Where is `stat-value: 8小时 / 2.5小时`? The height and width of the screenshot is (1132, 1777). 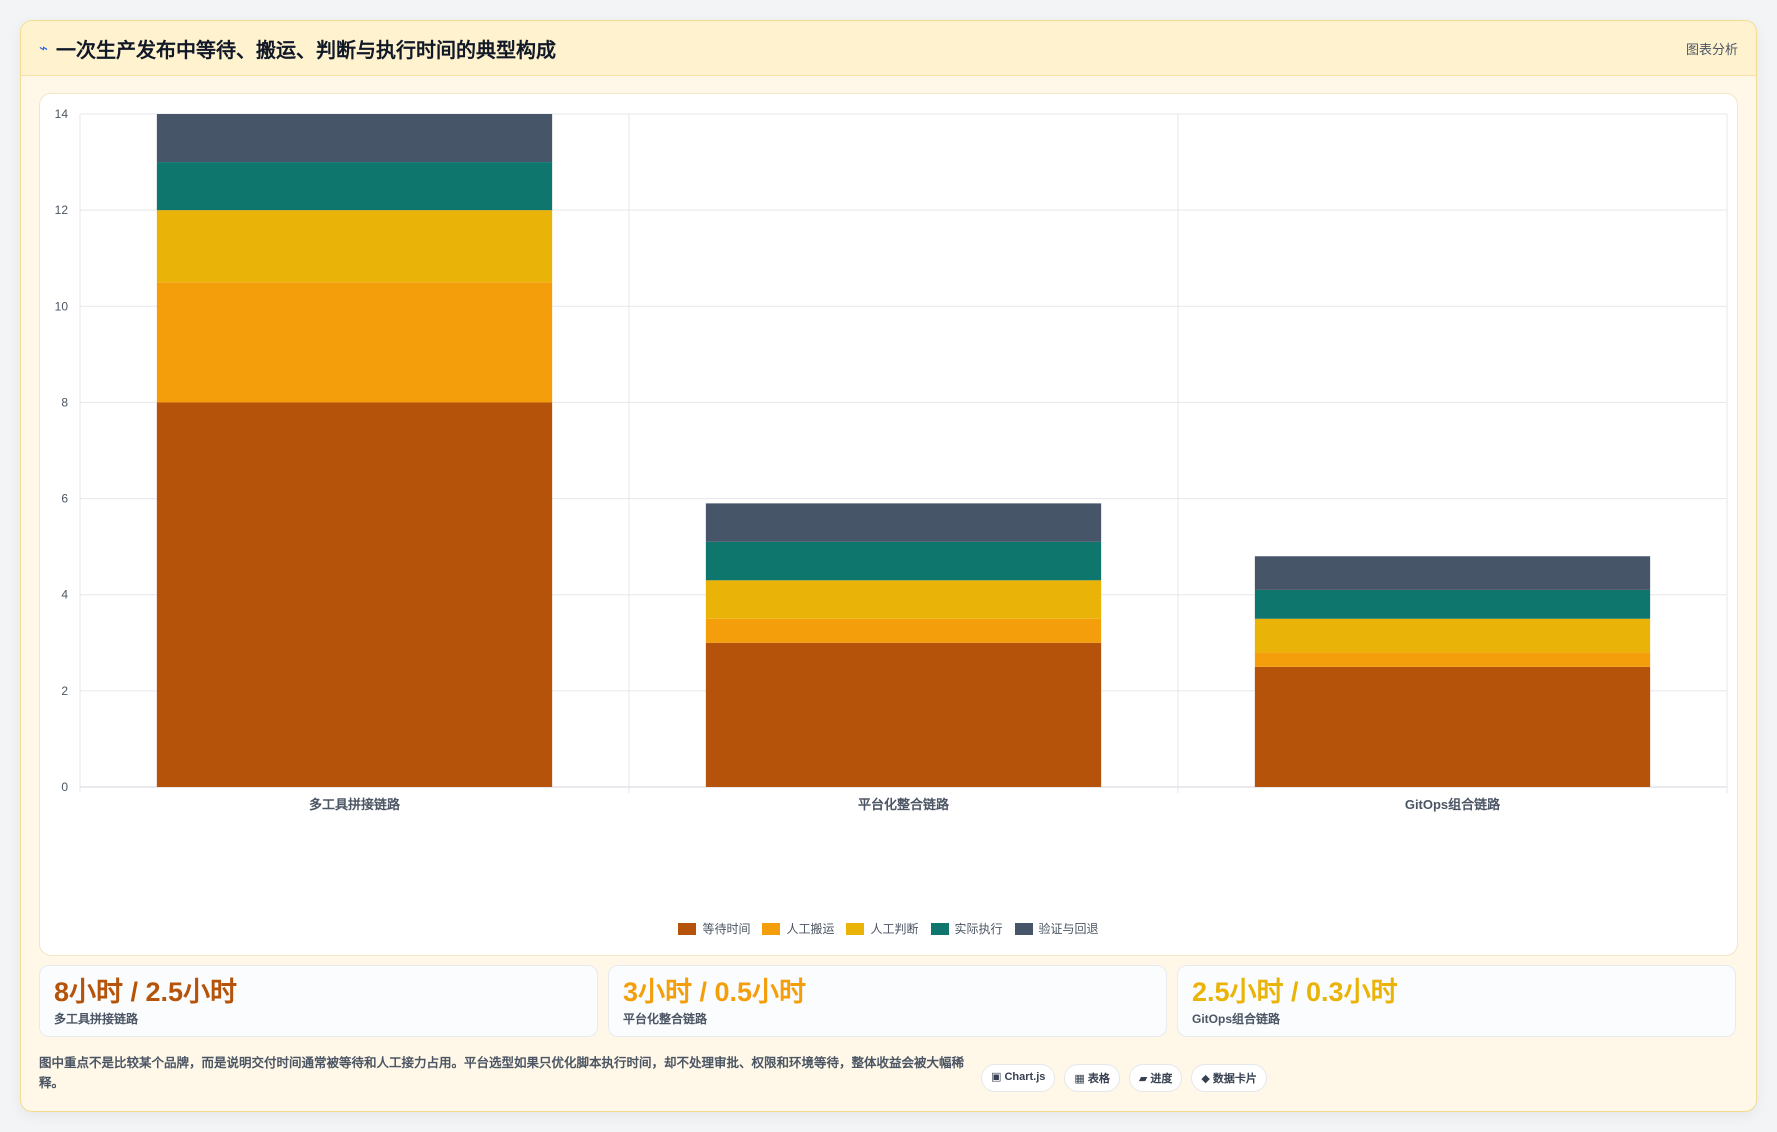 stat-value: 8小时 / 2.5小时 is located at coordinates (146, 992).